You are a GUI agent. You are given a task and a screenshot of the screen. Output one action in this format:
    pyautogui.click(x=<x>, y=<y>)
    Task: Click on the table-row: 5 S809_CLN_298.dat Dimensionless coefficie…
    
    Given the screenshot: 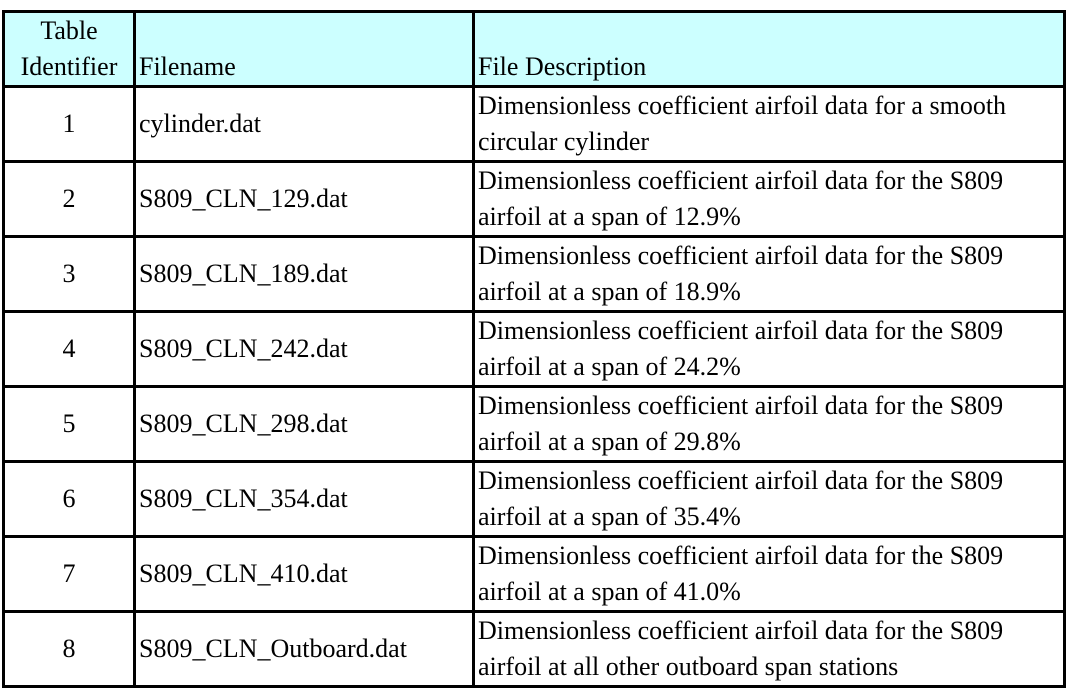 What is the action you would take?
    pyautogui.click(x=534, y=424)
    